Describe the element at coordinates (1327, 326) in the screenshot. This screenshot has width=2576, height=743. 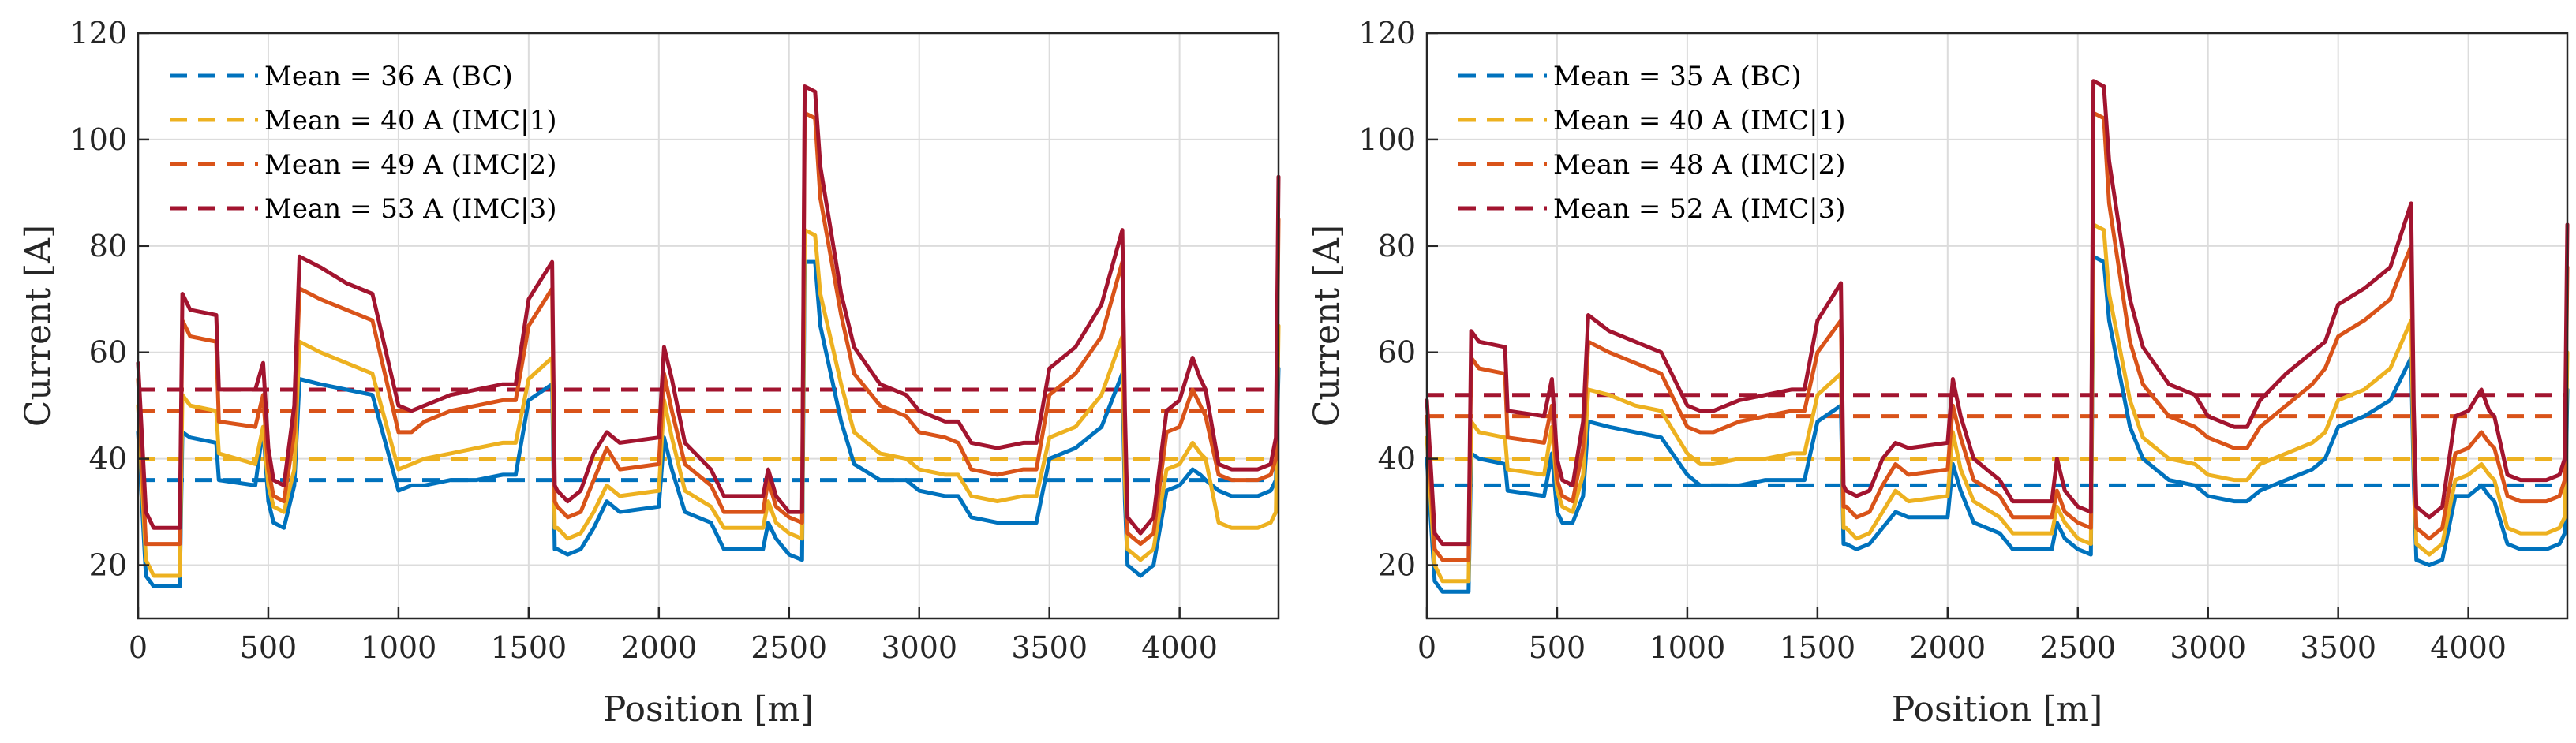
I see `right-y-axis-label: Current [A]` at that location.